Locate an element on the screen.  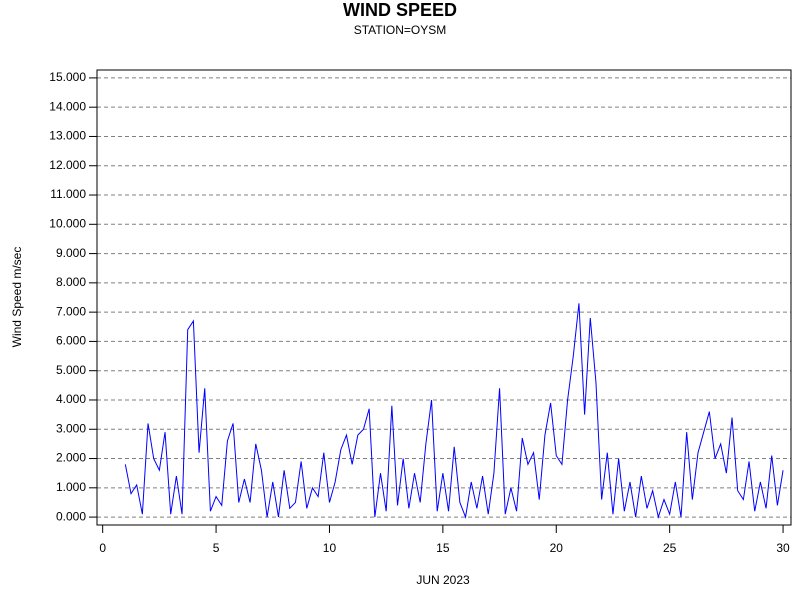
x-tick-label: 10 is located at coordinates (330, 548).